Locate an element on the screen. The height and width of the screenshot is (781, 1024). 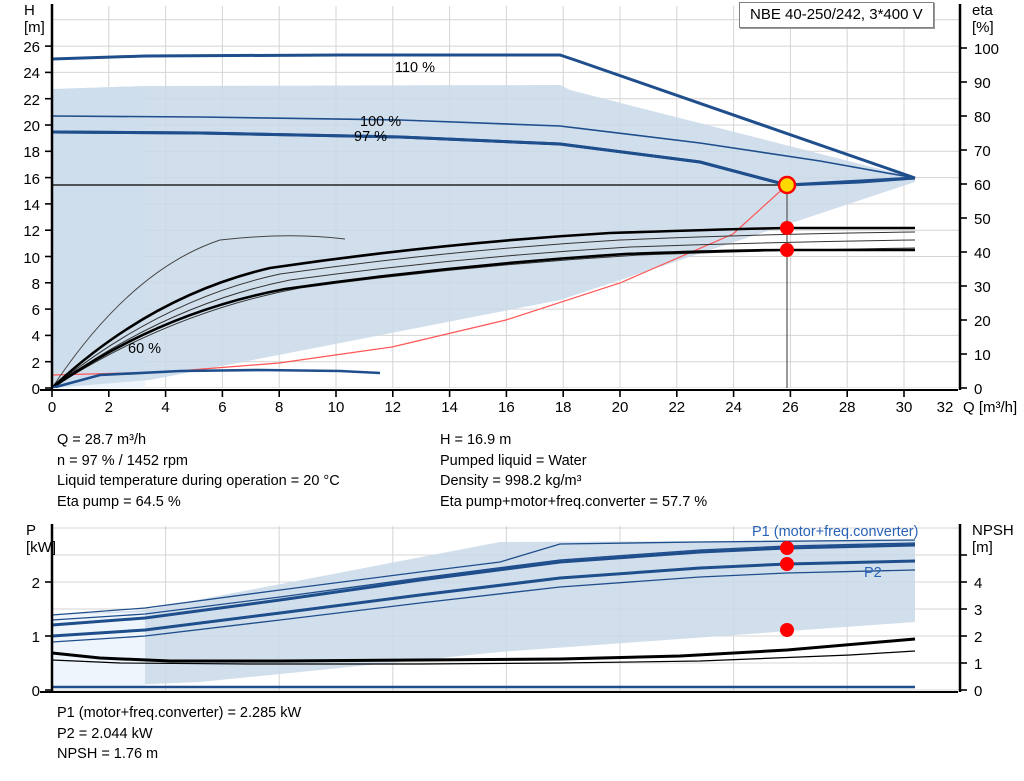
upper-y2-tick-30: 30 is located at coordinates (982, 287).